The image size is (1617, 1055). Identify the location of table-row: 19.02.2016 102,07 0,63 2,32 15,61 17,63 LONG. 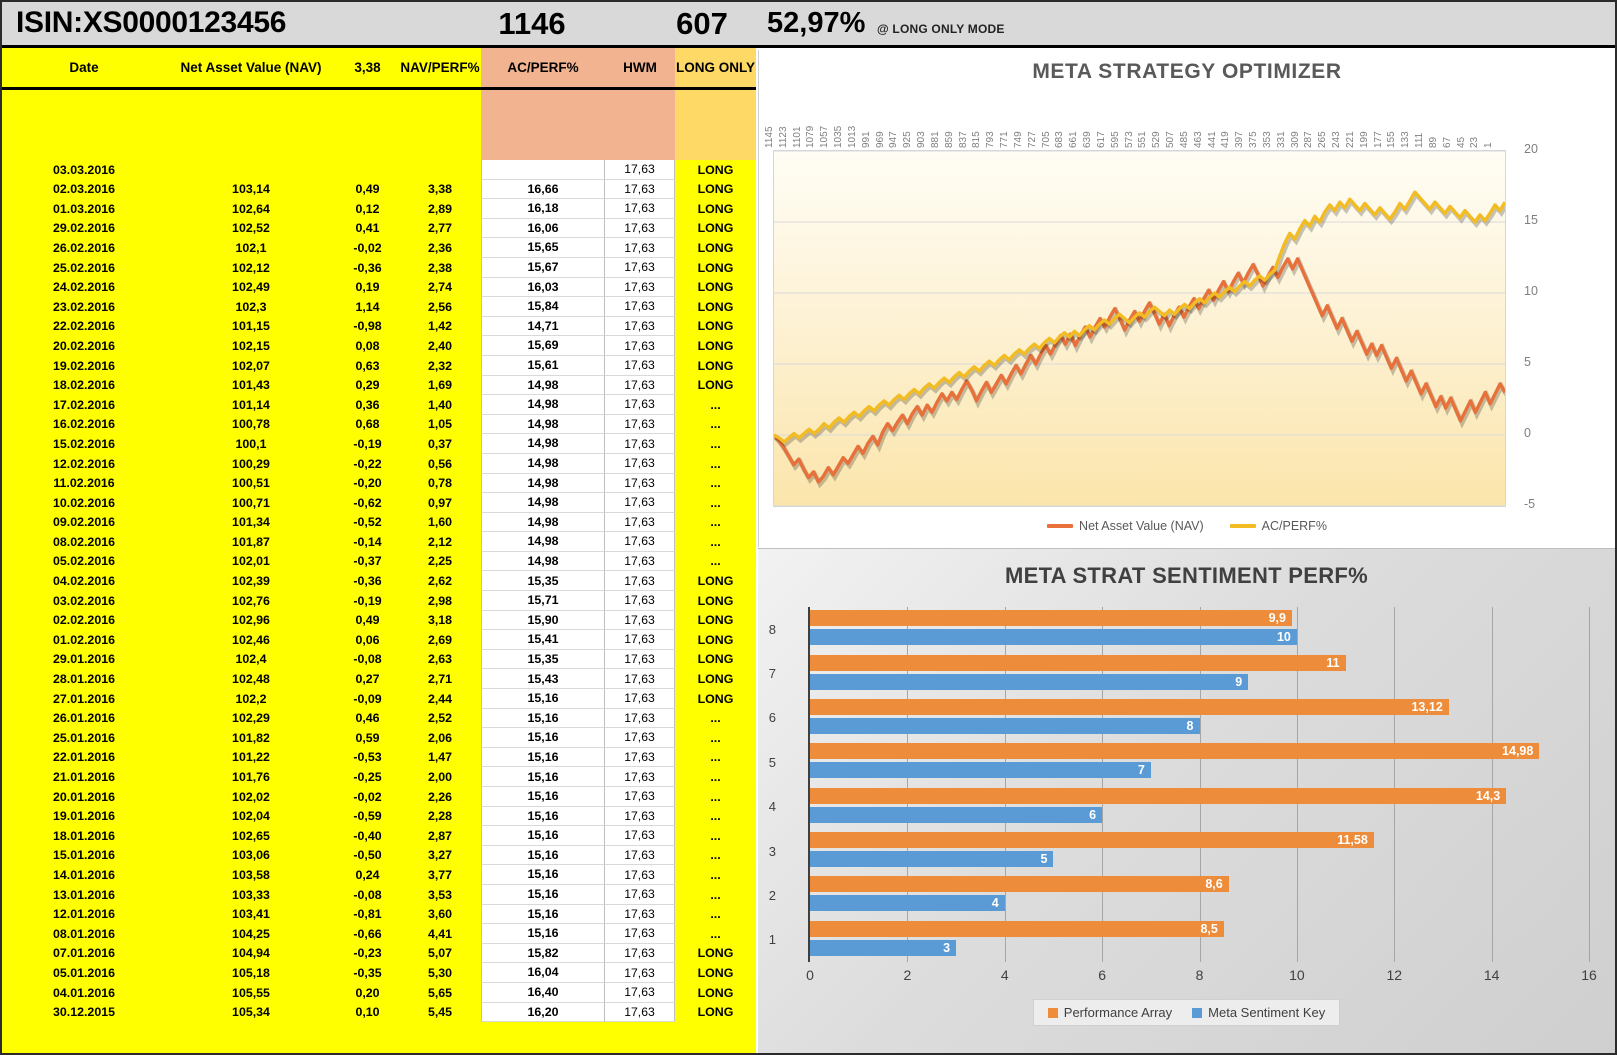
(379, 365).